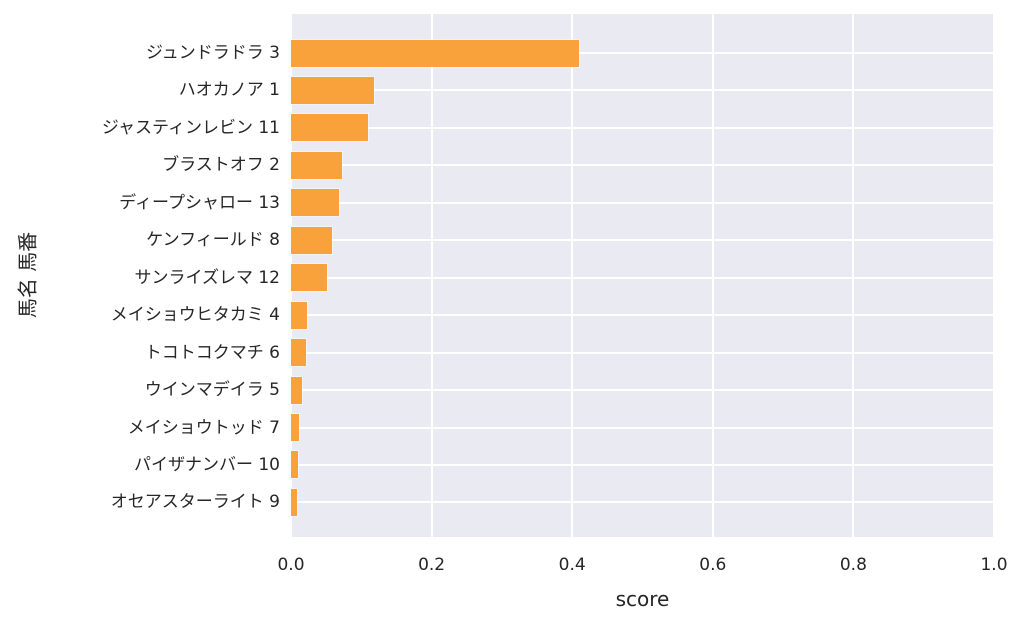 This screenshot has height=627, width=1024. Describe the element at coordinates (212, 352) in the screenshot. I see `y-tick-label: トコトコクマチ 6` at that location.